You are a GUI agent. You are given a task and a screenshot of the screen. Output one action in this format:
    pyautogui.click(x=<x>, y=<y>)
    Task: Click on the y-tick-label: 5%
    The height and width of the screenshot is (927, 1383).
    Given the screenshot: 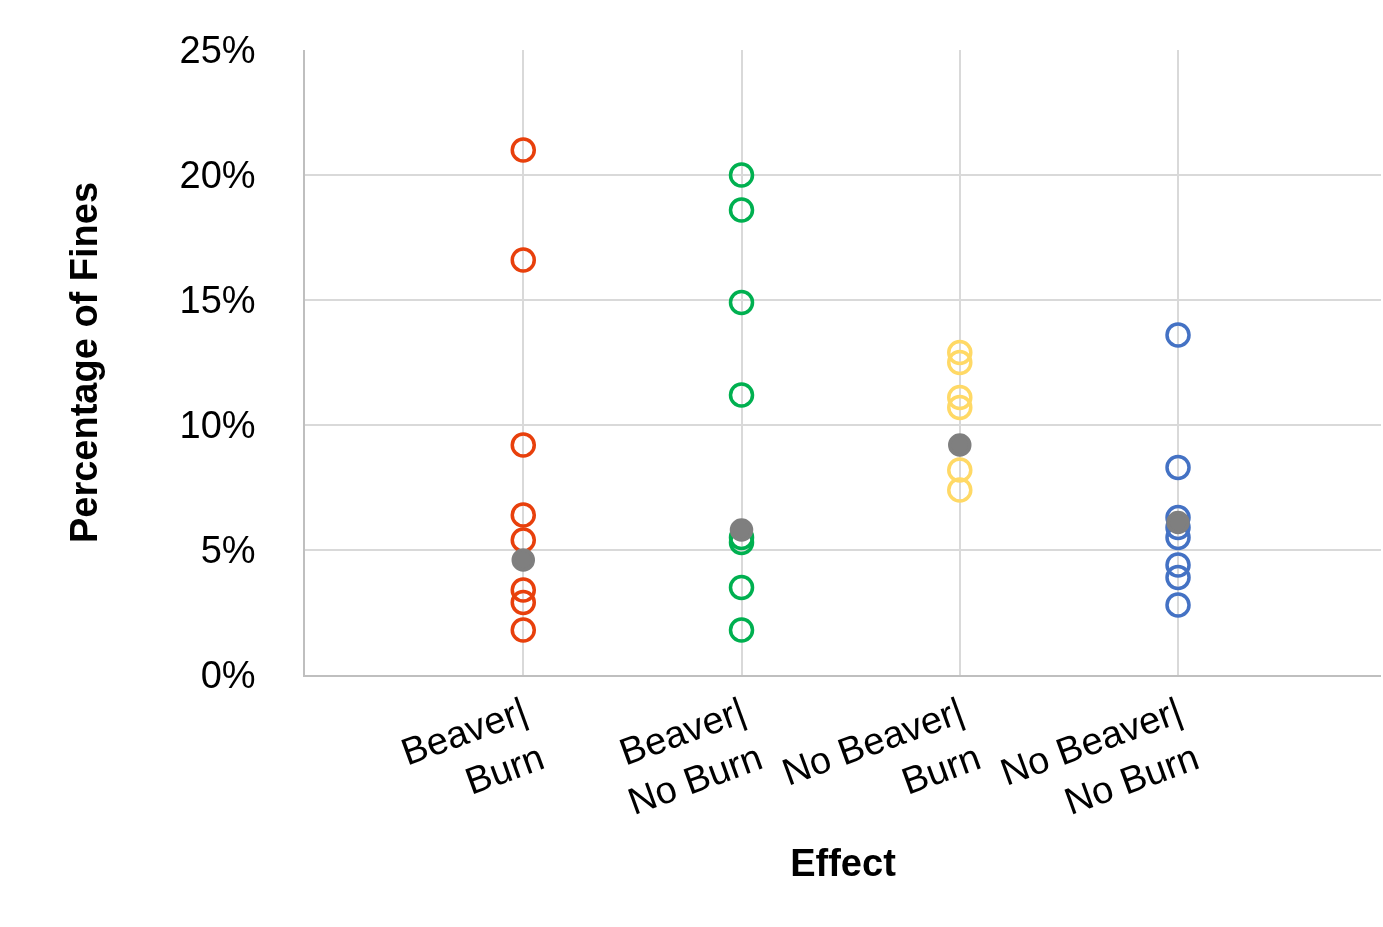 What is the action you would take?
    pyautogui.click(x=228, y=550)
    